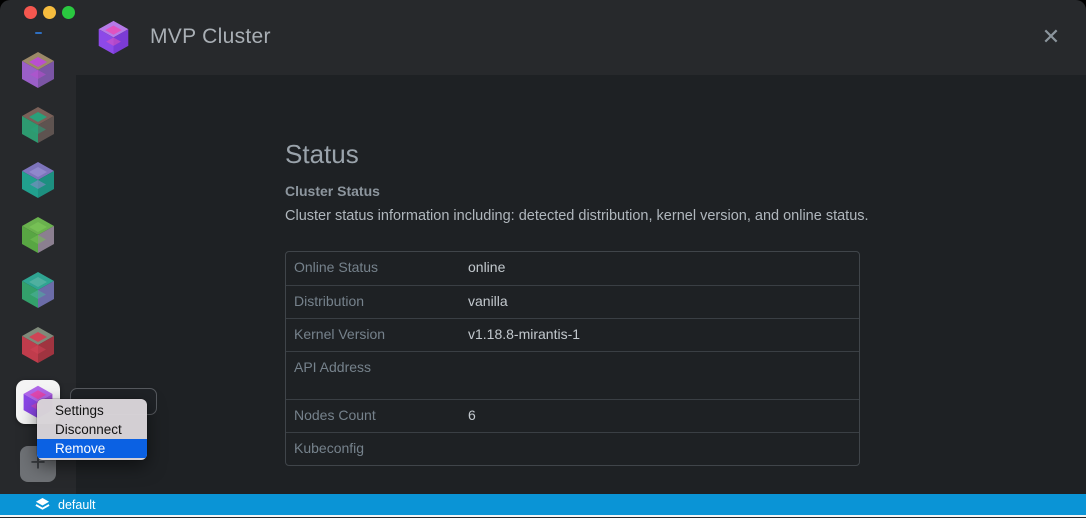  What do you see at coordinates (210, 36) in the screenshot?
I see `page-title: MVP Cluster` at bounding box center [210, 36].